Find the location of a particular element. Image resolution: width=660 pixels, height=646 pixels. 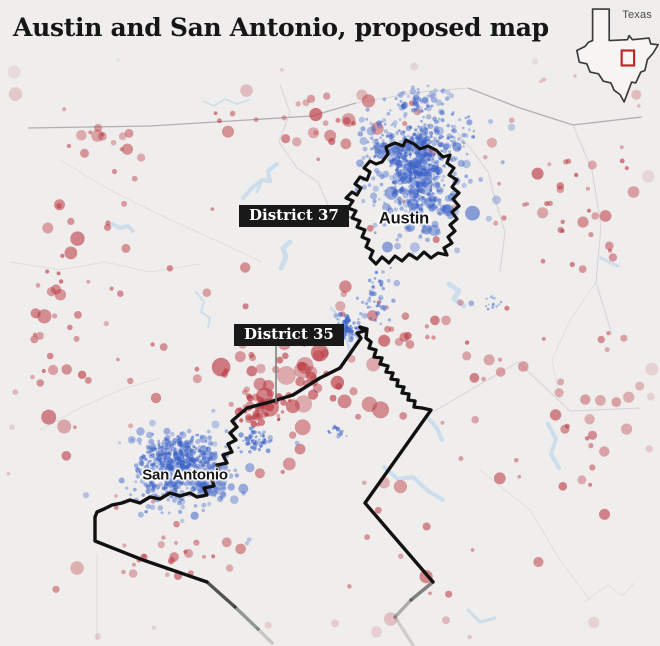

texas-locator-inset: Texas is located at coordinates (617, 55).